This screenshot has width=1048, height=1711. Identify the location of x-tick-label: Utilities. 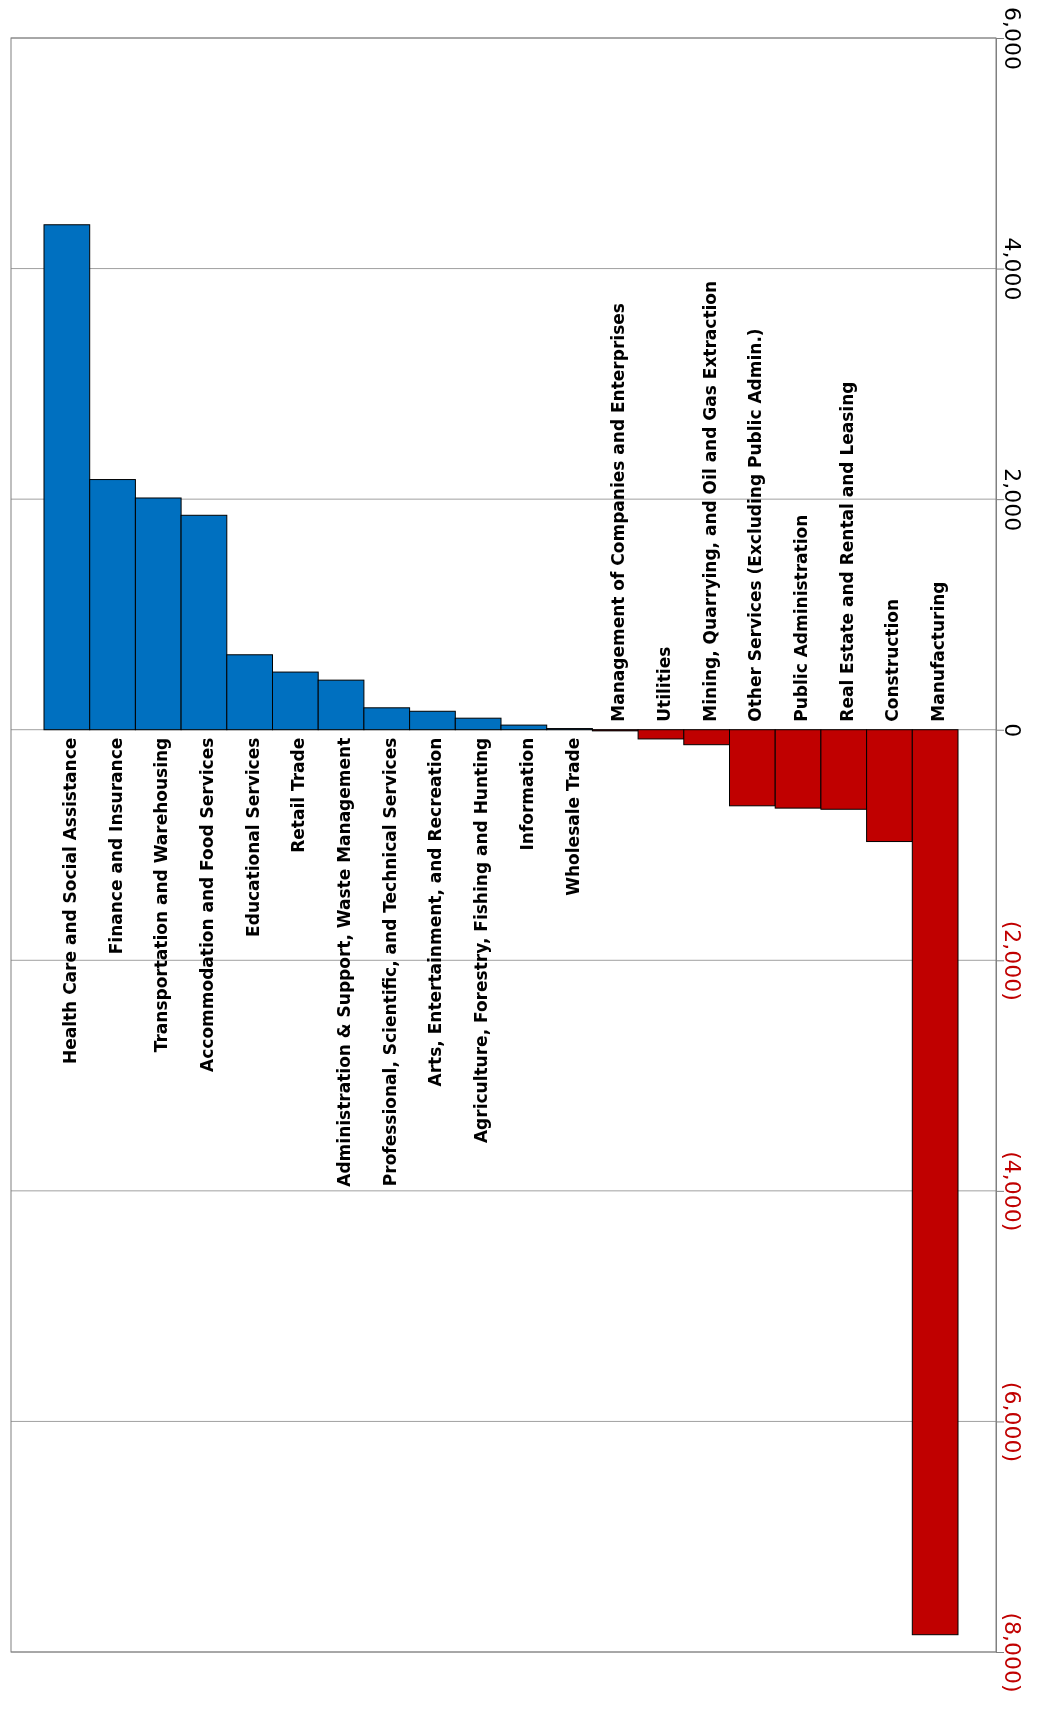
(663, 684).